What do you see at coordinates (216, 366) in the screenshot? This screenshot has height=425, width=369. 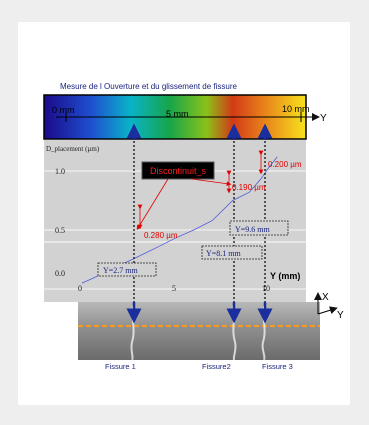 I see `fissure-2-label: Fissure2` at bounding box center [216, 366].